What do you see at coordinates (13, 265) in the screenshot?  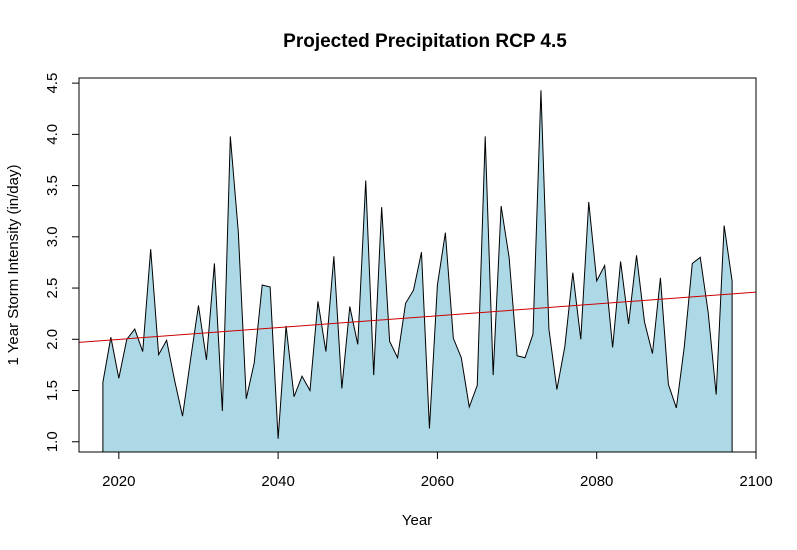 I see `y-axis-label: 1 Year Storm Intensity (in/day)` at bounding box center [13, 265].